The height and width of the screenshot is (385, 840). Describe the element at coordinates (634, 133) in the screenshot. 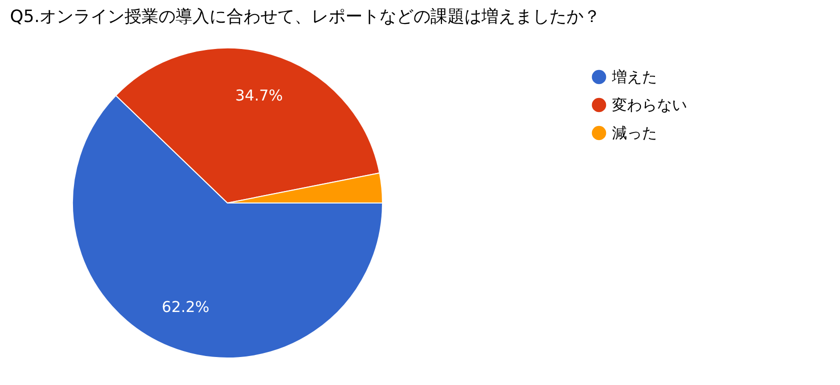

I see `legend-label: 減った` at that location.